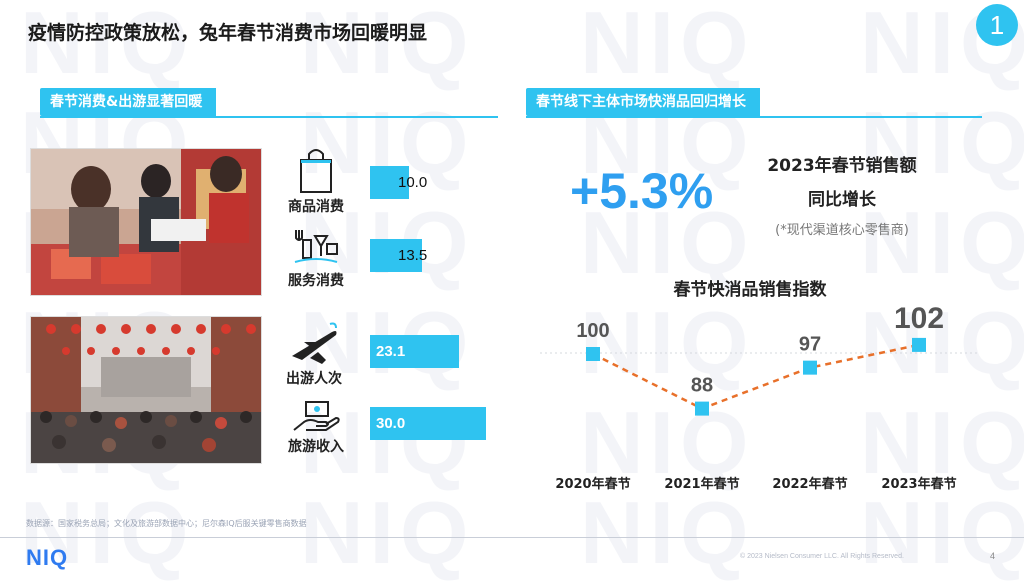  I want to click on metric-item: 旅游收入, so click(316, 428).